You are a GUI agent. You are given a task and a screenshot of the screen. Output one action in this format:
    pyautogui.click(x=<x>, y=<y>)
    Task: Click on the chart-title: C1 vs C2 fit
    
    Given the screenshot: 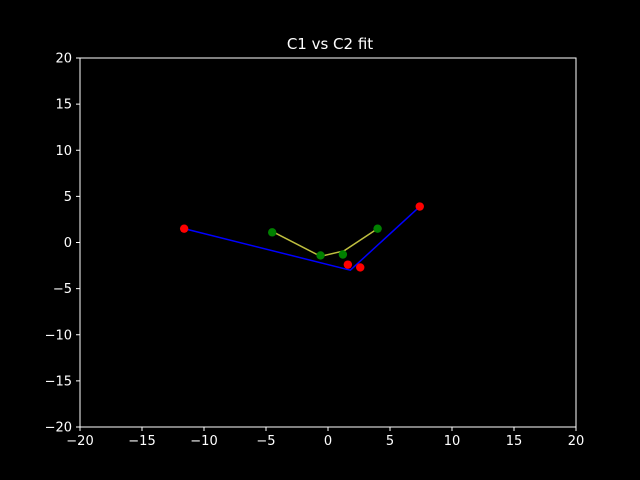 What is the action you would take?
    pyautogui.click(x=330, y=44)
    